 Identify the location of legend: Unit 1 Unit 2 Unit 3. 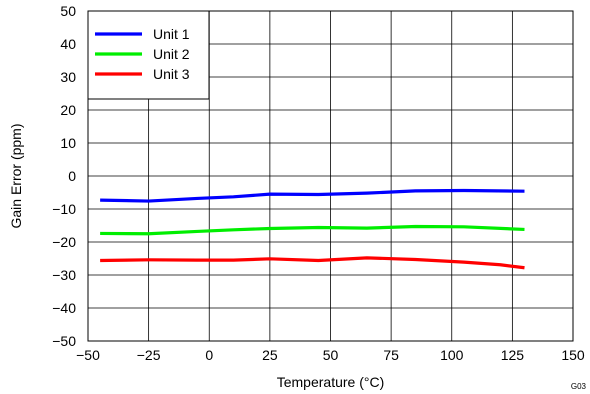
(148, 55).